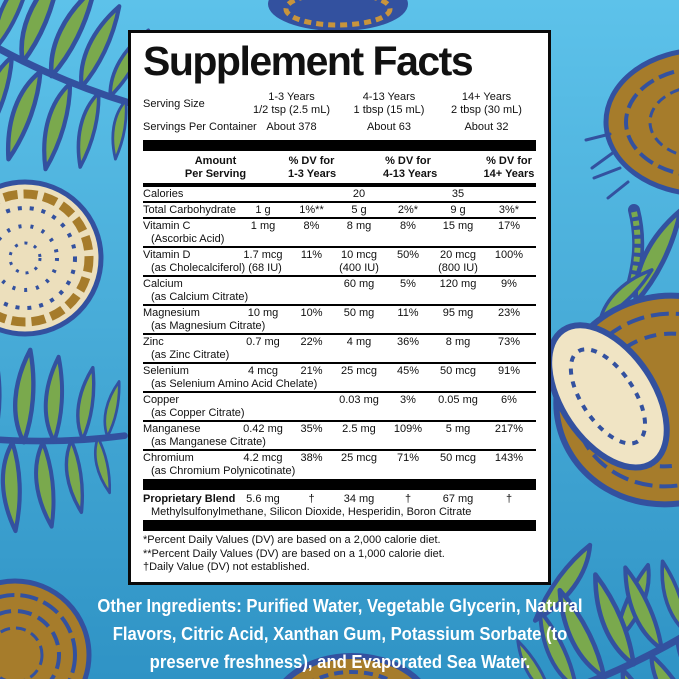 Image resolution: width=679 pixels, height=679 pixels. Describe the element at coordinates (291, 97) in the screenshot. I see `age-group: 1-3 Years` at that location.